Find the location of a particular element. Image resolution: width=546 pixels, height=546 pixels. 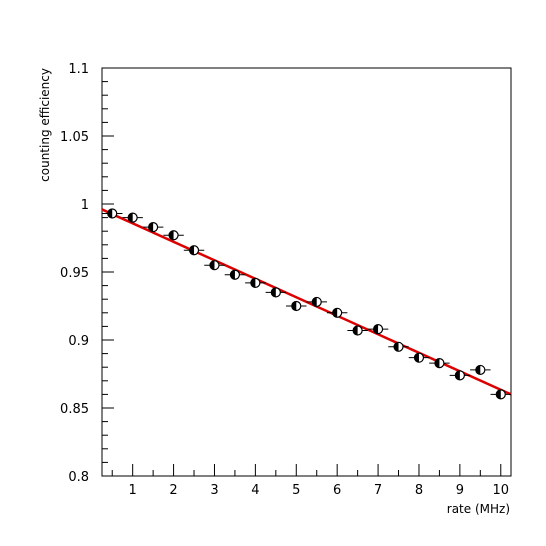

x-tick-label: 6 is located at coordinates (337, 490).